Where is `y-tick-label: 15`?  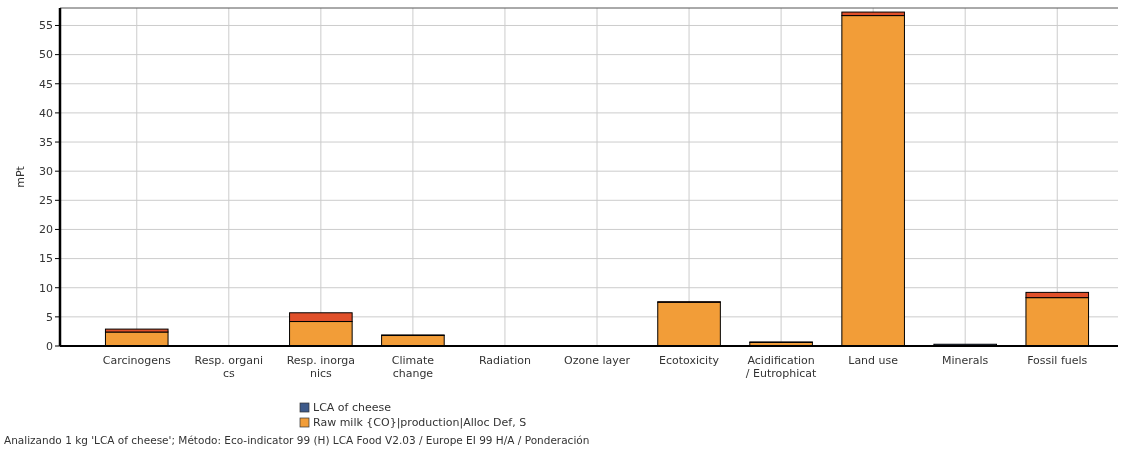
y-tick-label: 15 is located at coordinates (46, 259).